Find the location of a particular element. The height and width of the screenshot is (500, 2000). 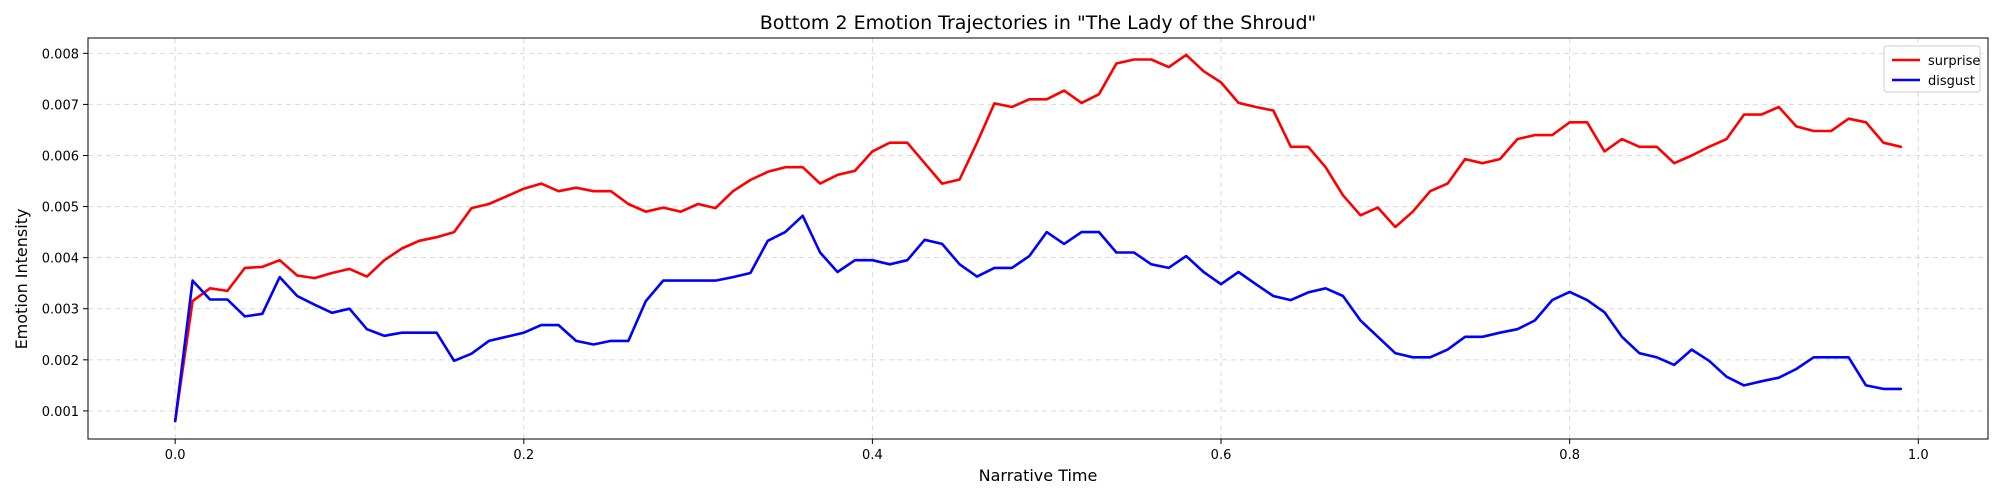

y-tick-label: 0.003 is located at coordinates (60, 310).